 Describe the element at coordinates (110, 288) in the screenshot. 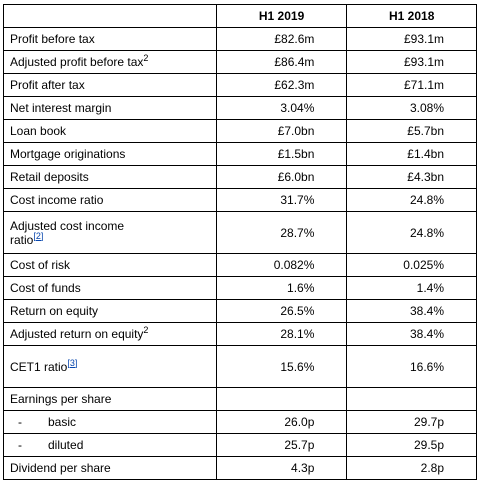

I see `row-label-cell: Cost of funds` at that location.